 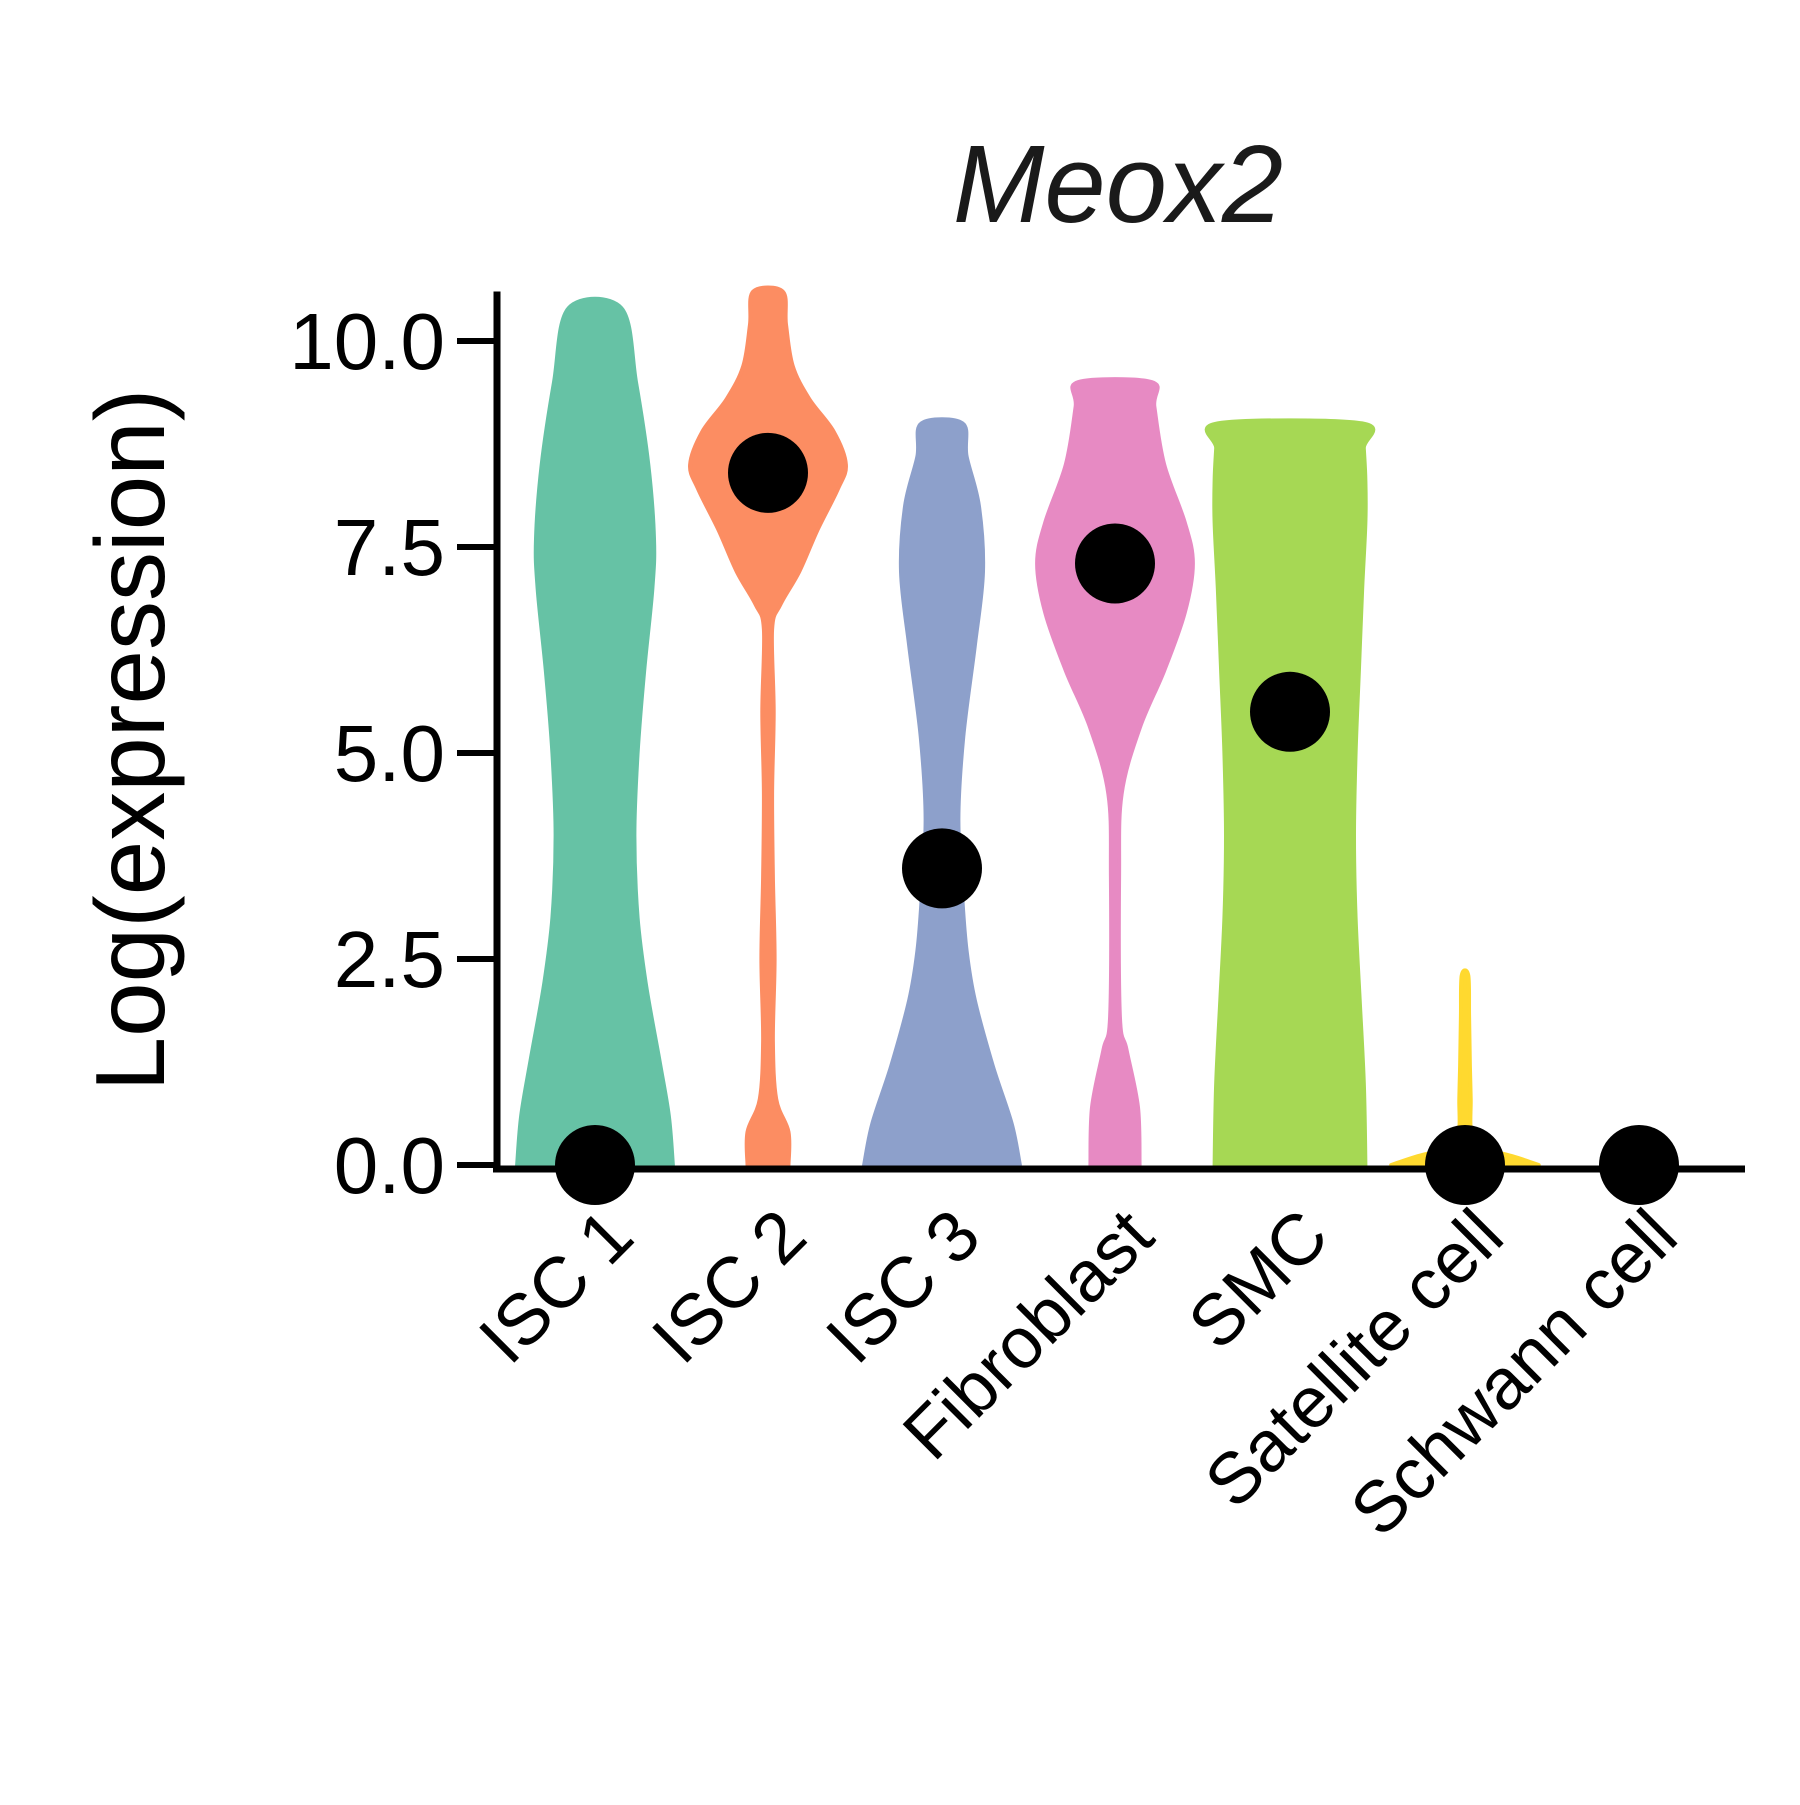 I want to click on x-category-label: ISC 2, so click(x=729, y=1287).